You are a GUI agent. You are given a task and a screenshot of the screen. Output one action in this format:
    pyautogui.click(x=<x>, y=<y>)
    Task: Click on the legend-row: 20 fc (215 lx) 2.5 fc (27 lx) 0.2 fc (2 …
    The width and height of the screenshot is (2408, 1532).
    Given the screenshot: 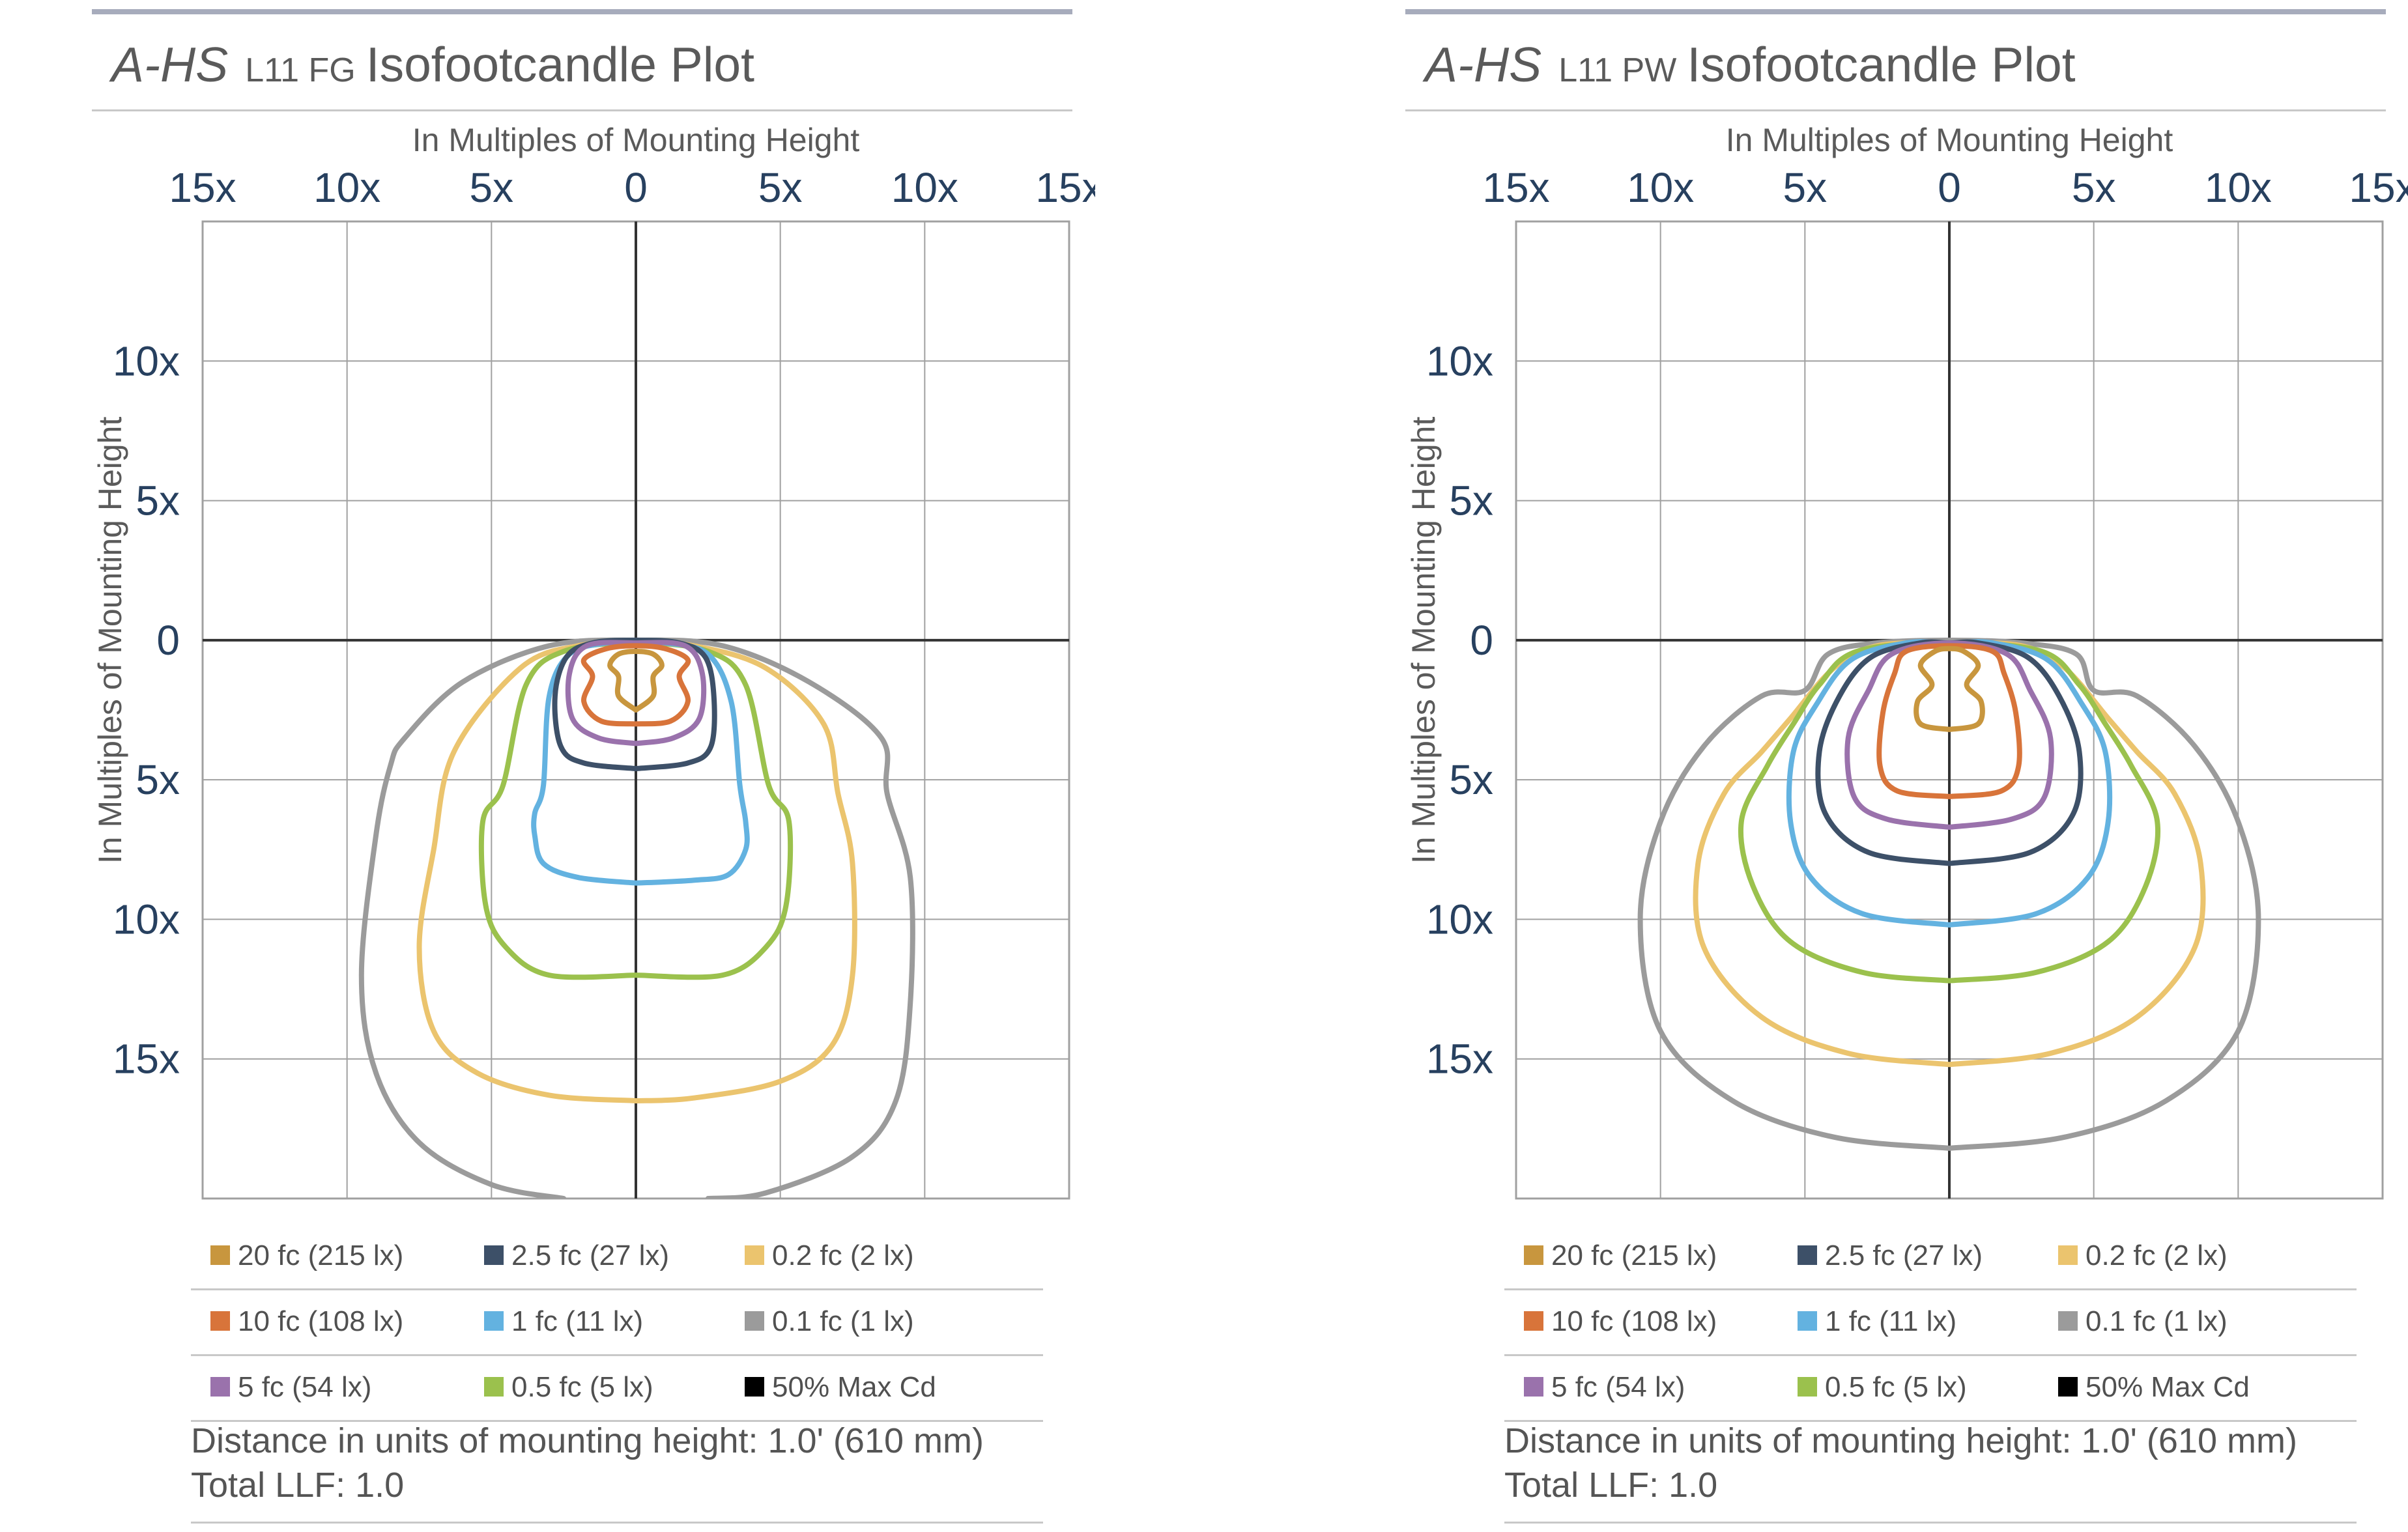 What is the action you would take?
    pyautogui.click(x=617, y=1257)
    